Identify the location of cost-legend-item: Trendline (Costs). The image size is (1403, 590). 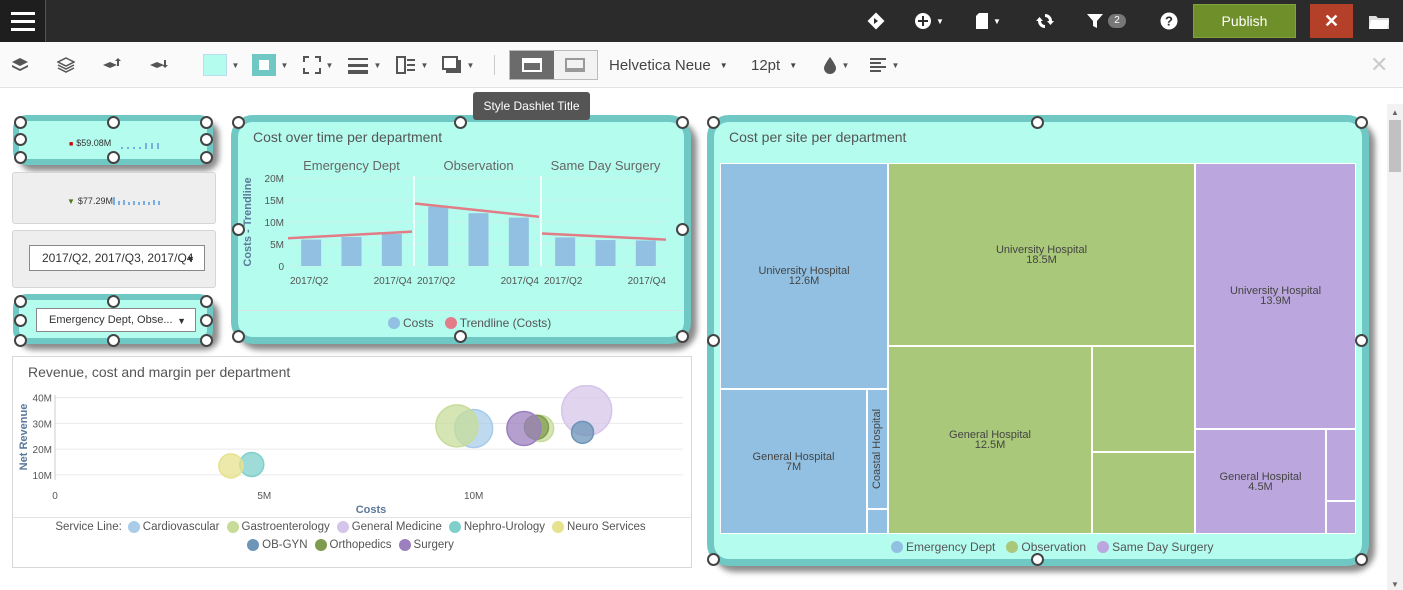
(497, 323).